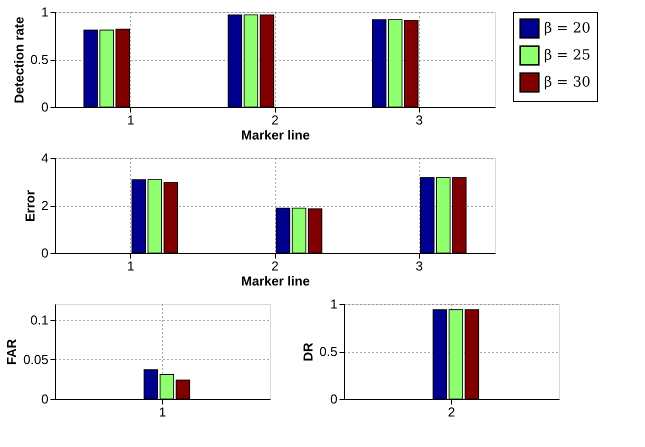 Image resolution: width=645 pixels, height=447 pixels. Describe the element at coordinates (567, 82) in the screenshot. I see `legend-label: β = 30` at that location.